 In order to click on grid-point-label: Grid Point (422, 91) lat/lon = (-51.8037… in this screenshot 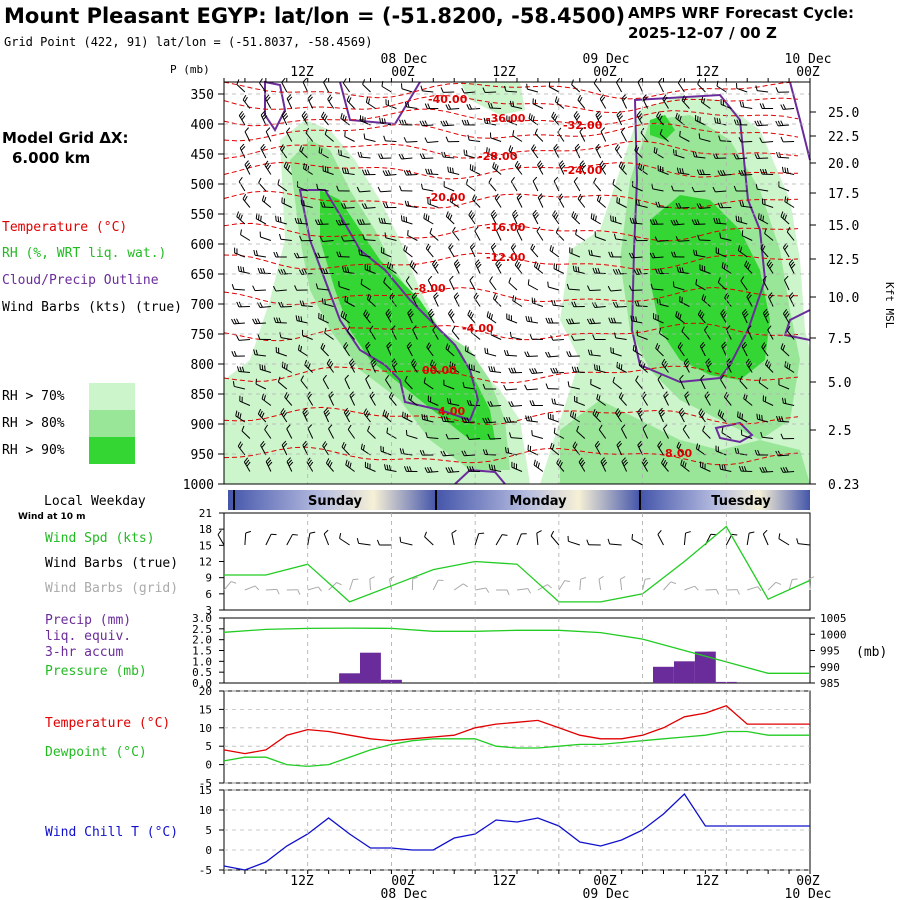, I will do `click(188, 42)`.